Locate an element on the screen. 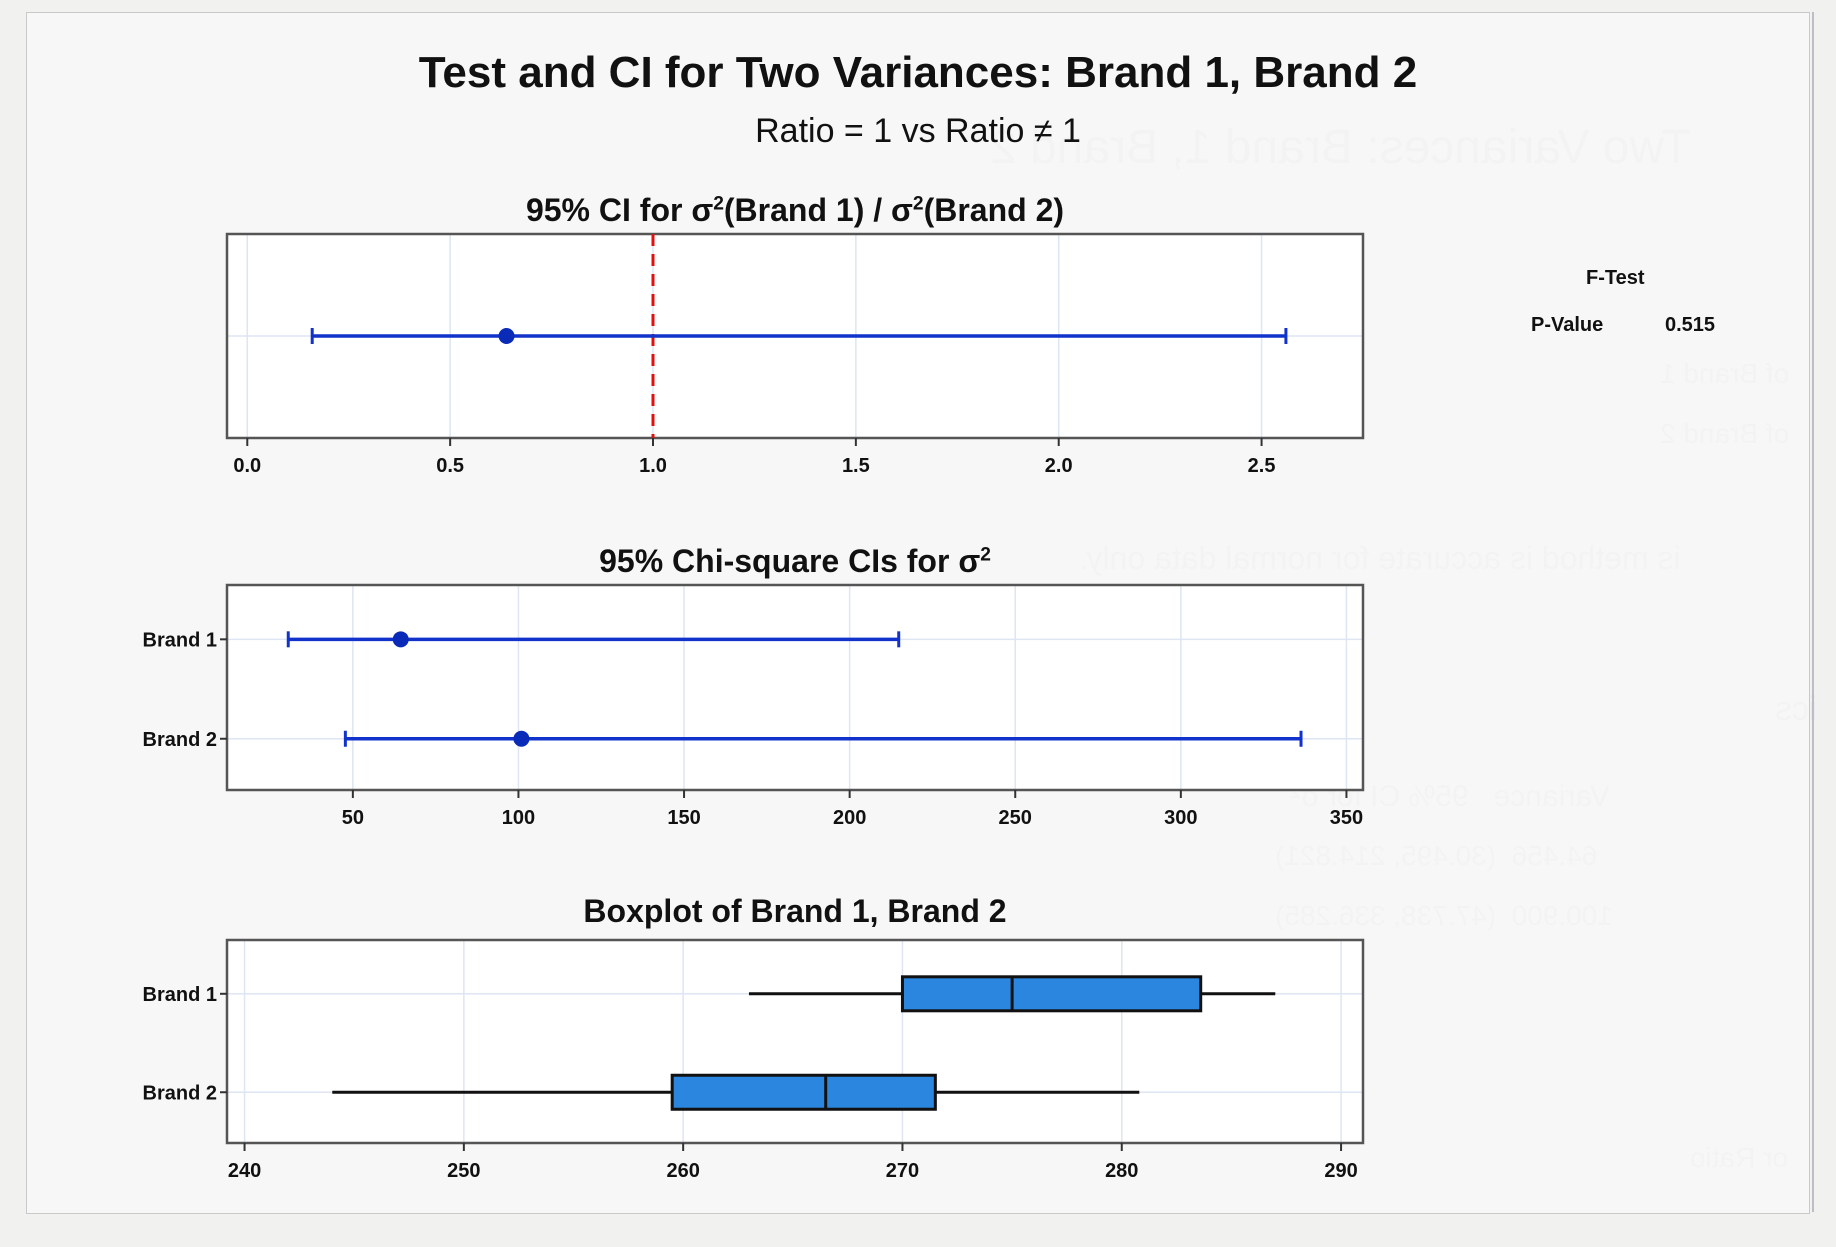  subtitle: Ratio = 1 vs Ratio ≠ 1 is located at coordinates (918, 131).